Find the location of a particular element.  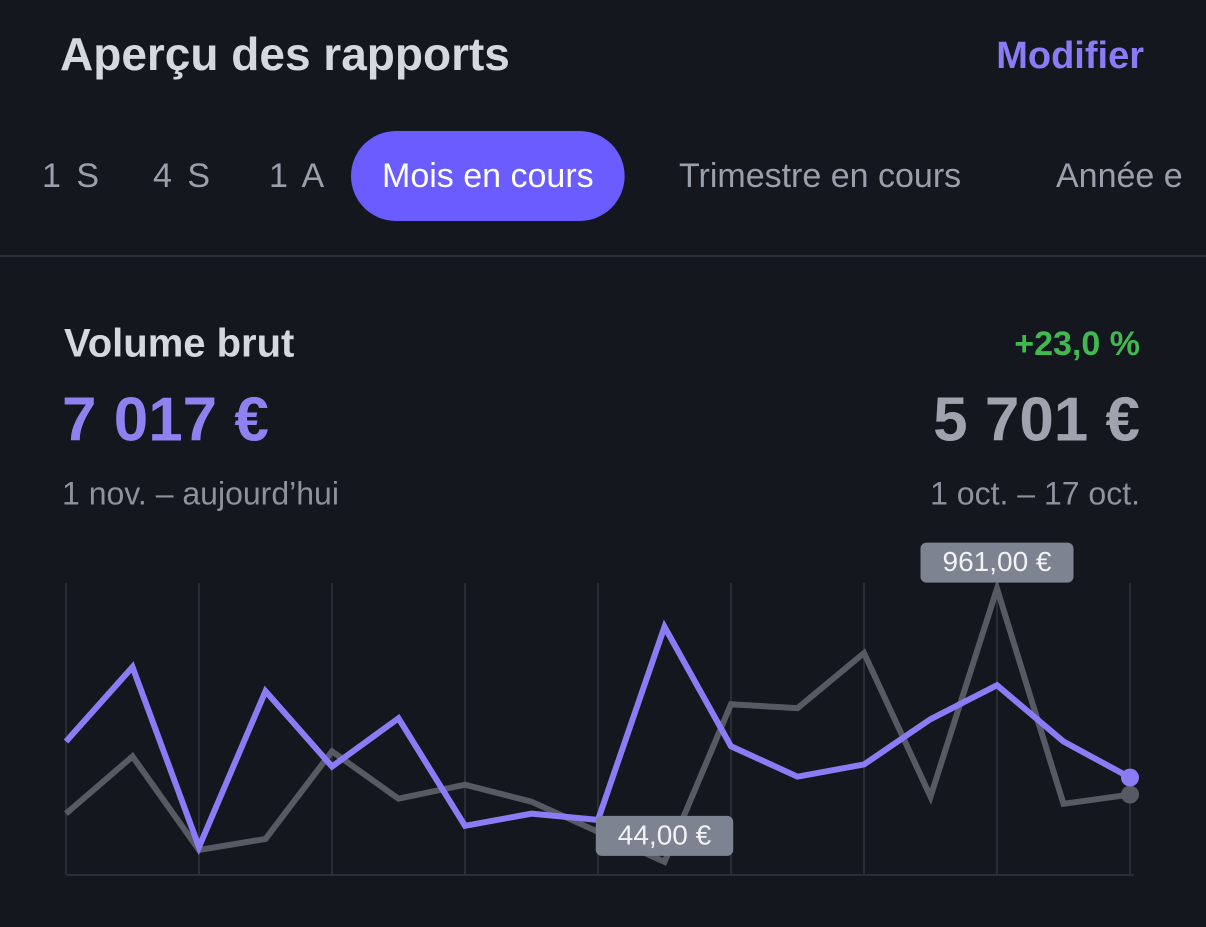

tab-label: Mois en cours is located at coordinates (488, 176).